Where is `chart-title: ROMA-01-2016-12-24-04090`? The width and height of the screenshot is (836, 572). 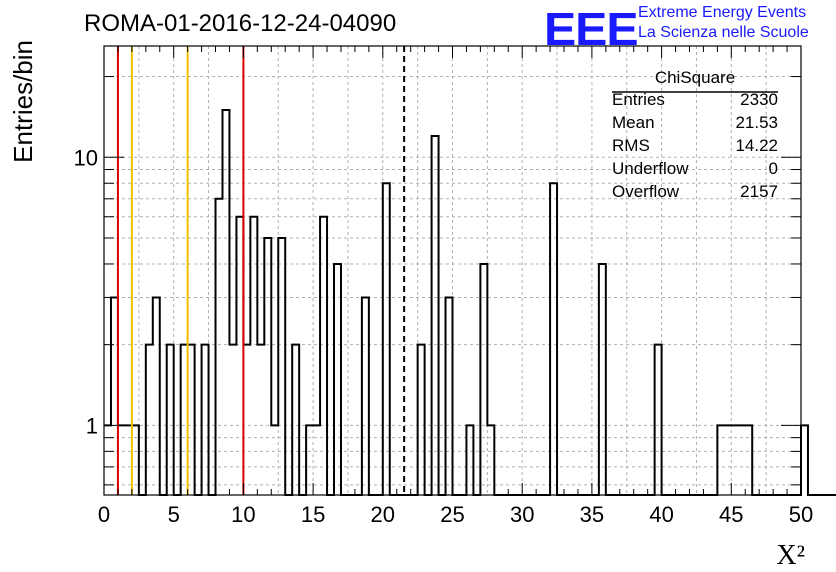
chart-title: ROMA-01-2016-12-24-04090 is located at coordinates (240, 23).